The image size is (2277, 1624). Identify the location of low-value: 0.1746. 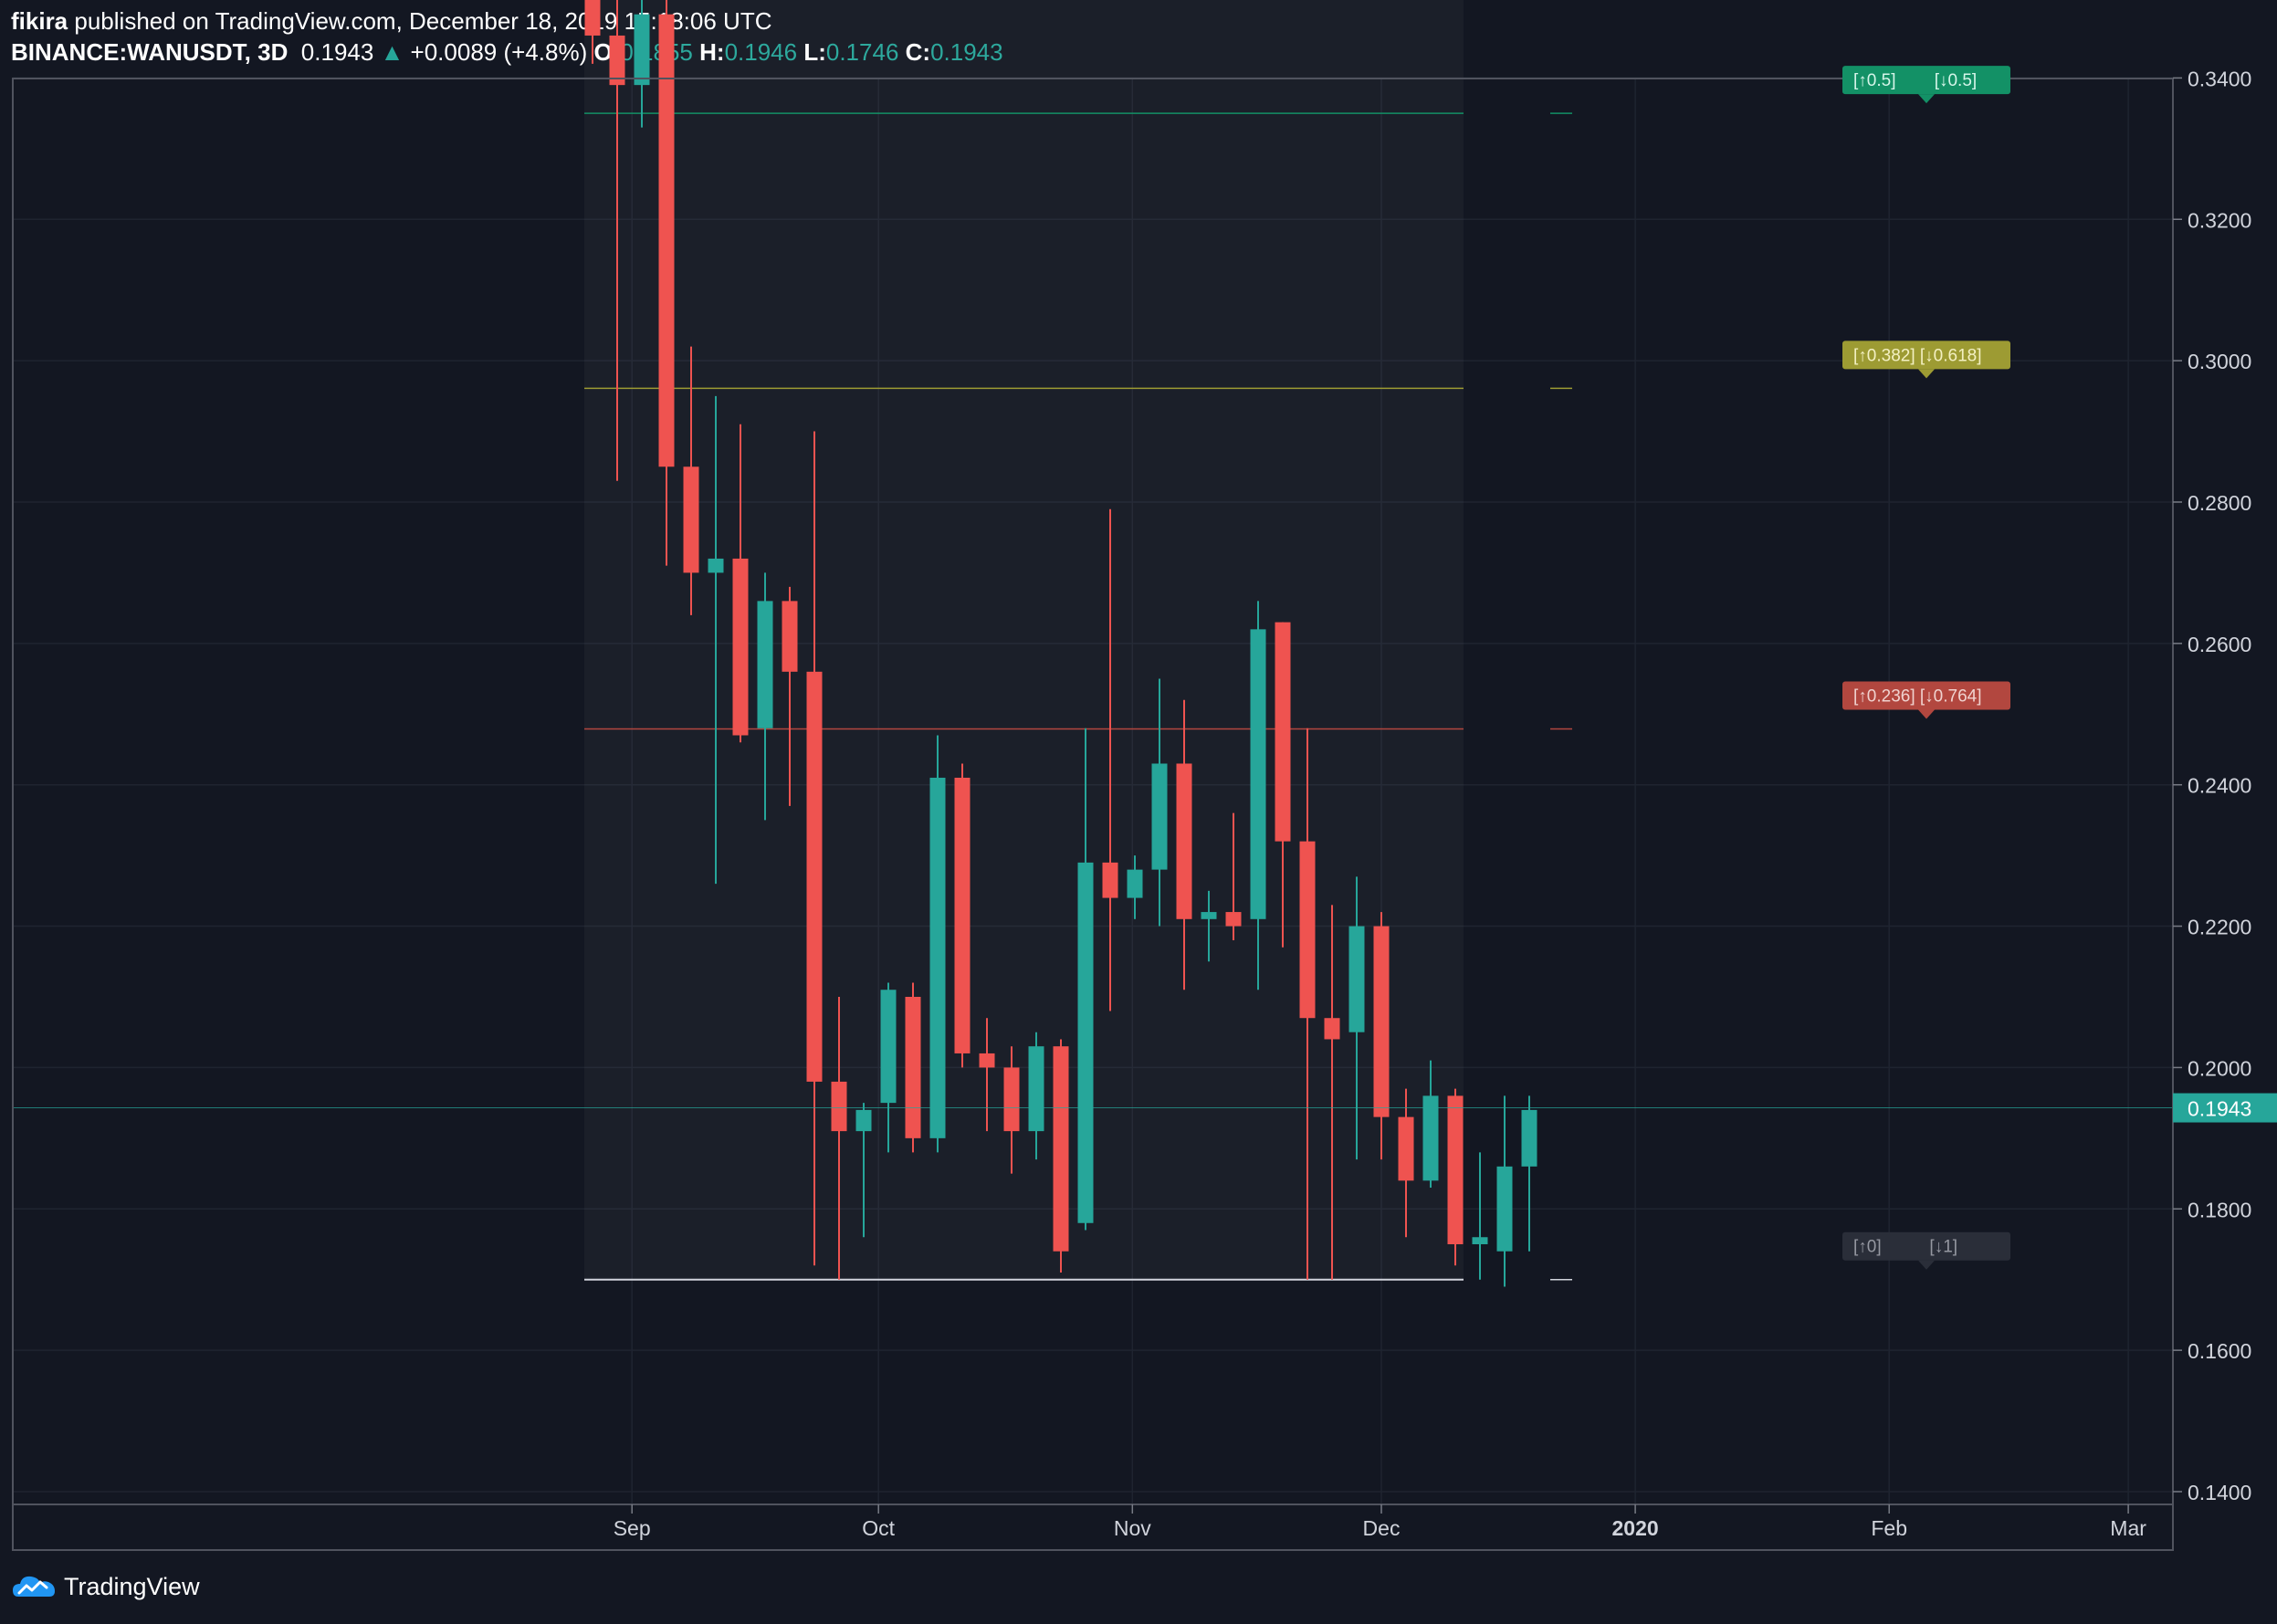
(862, 52).